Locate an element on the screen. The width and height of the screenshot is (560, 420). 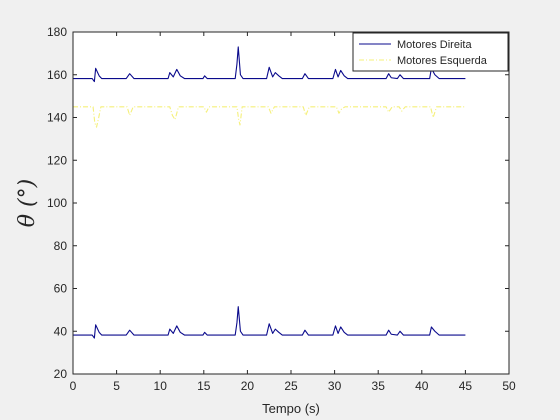
y-tick-label: 80 is located at coordinates (61, 246).